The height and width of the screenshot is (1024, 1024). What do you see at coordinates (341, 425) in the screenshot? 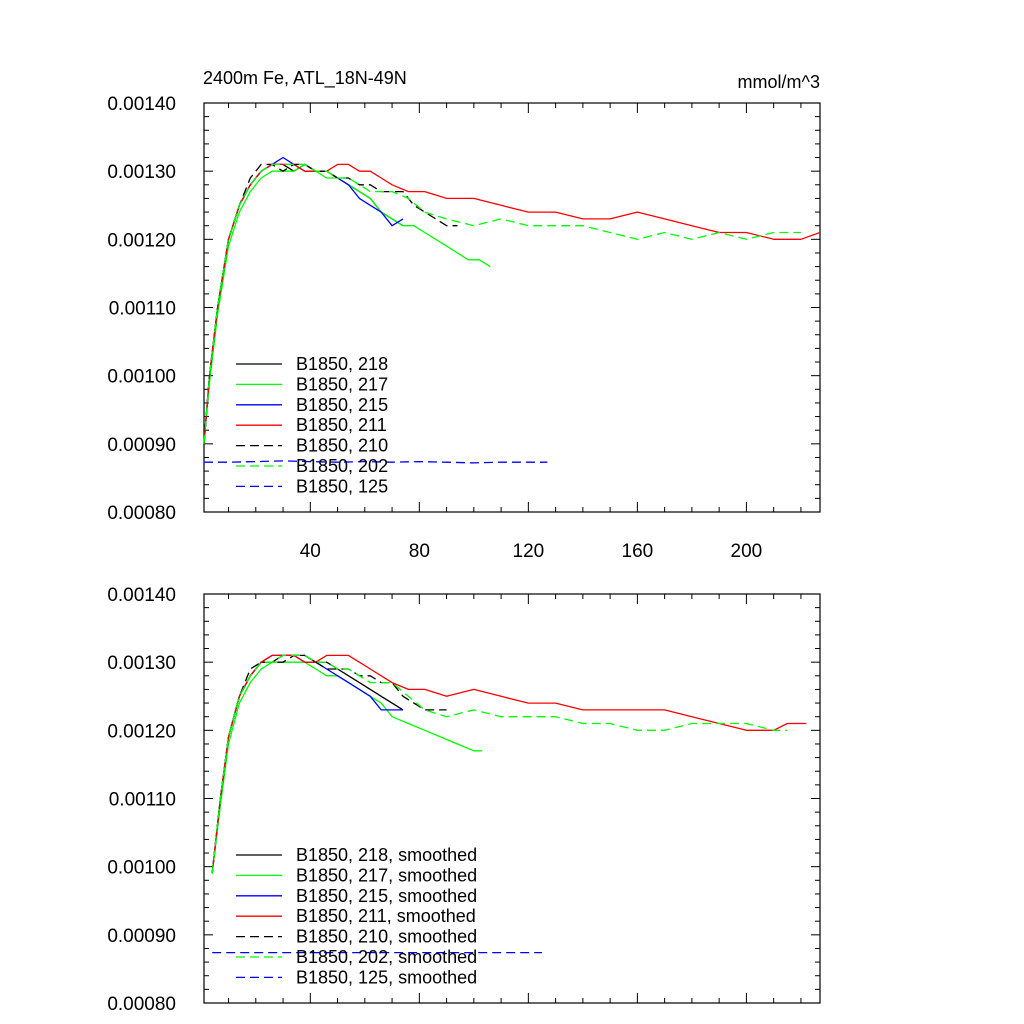
I see `legend-label: B1850, 211` at bounding box center [341, 425].